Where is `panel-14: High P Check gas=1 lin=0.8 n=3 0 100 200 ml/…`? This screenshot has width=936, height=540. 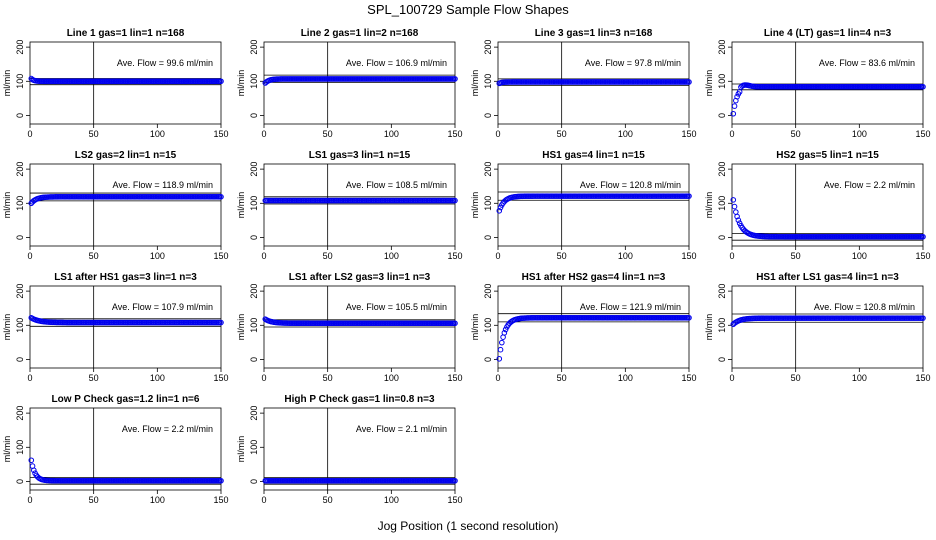 panel-14: High P Check gas=1 lin=0.8 n=3 0 100 200 ml/… is located at coordinates (349, 449).